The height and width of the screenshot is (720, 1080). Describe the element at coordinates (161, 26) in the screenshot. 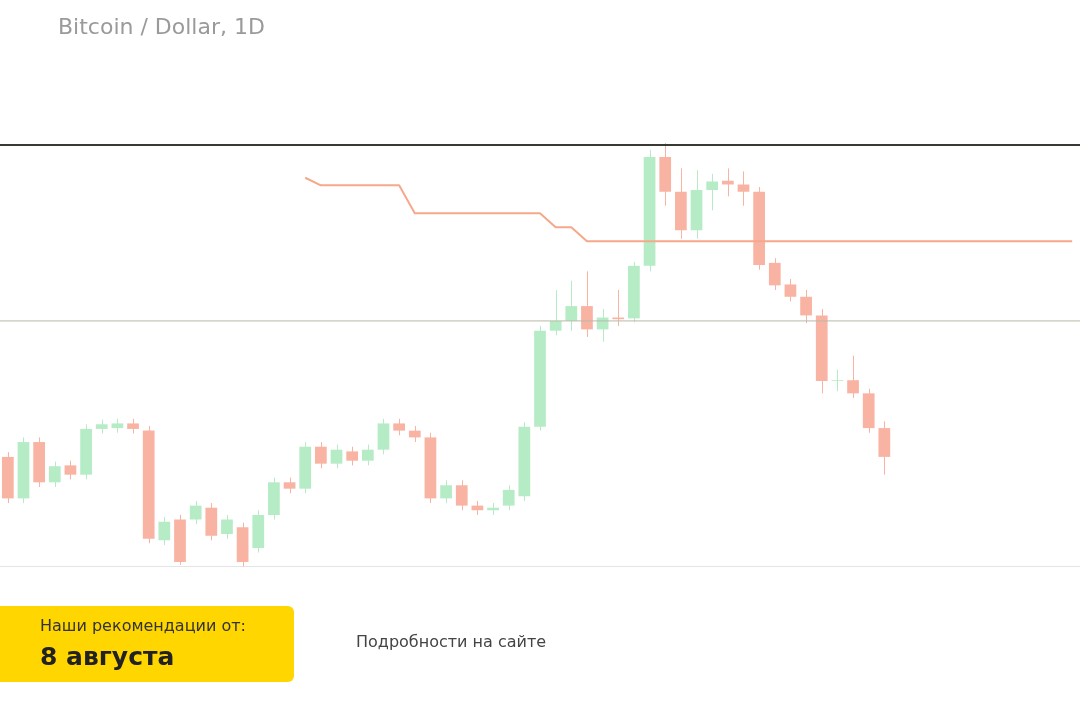

I see `chart-title: Bitcoin / Dollar, 1D` at that location.